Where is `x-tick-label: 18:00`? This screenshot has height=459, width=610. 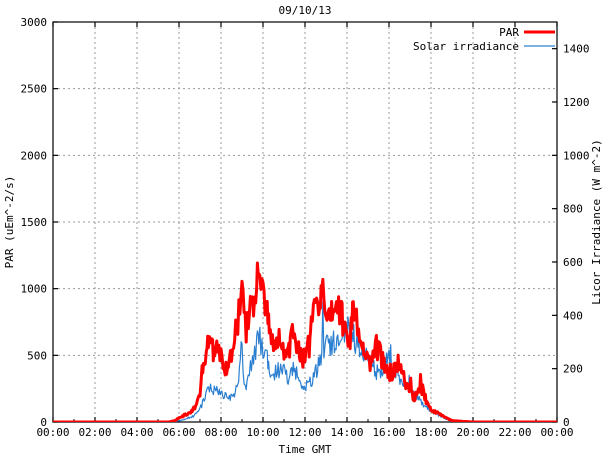
x-tick-label: 18:00 is located at coordinates (430, 432).